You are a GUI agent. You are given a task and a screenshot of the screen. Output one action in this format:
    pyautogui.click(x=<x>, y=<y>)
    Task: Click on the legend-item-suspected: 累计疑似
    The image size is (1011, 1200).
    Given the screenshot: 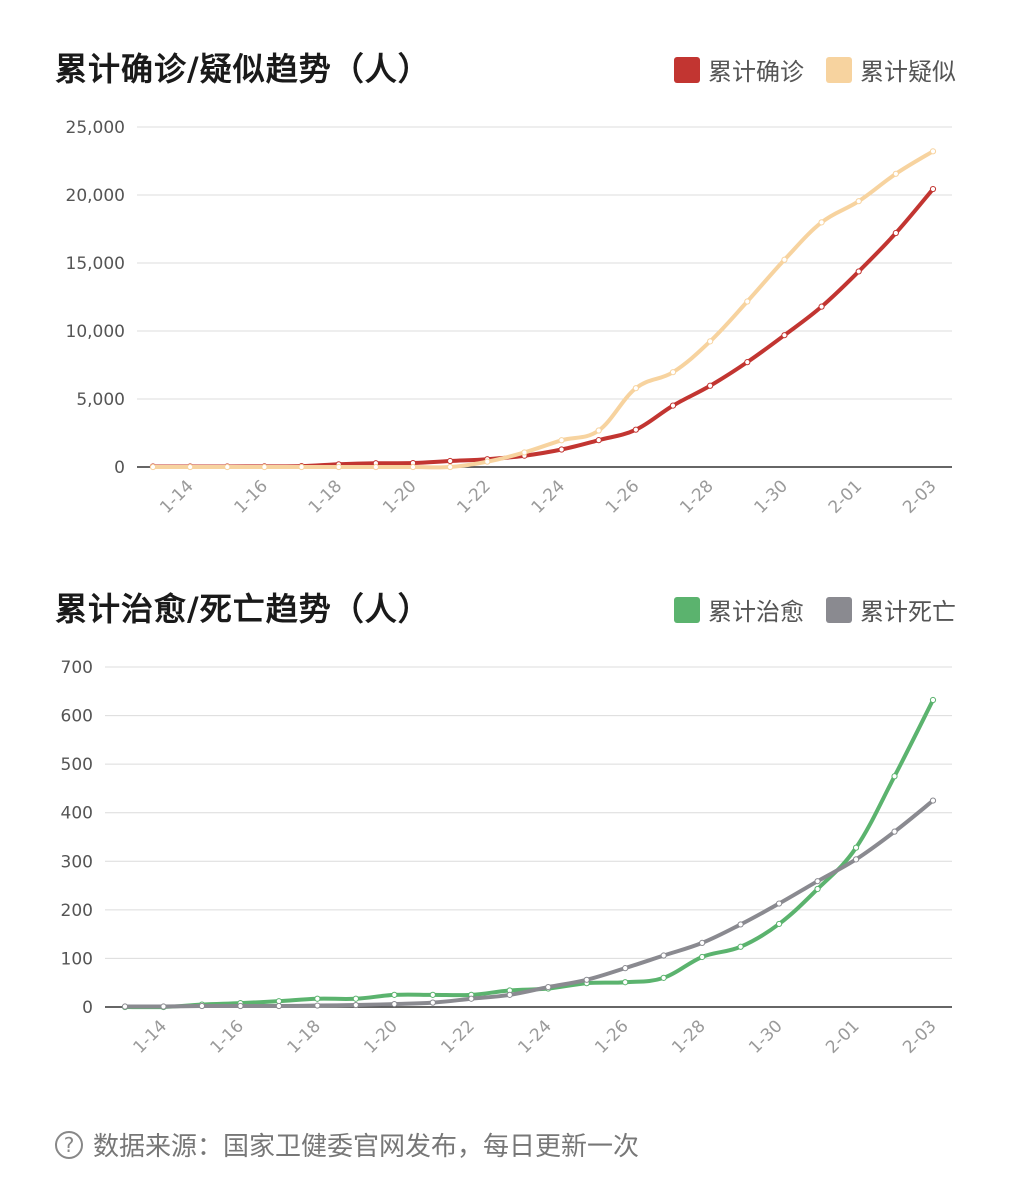 What is the action you would take?
    pyautogui.click(x=891, y=69)
    